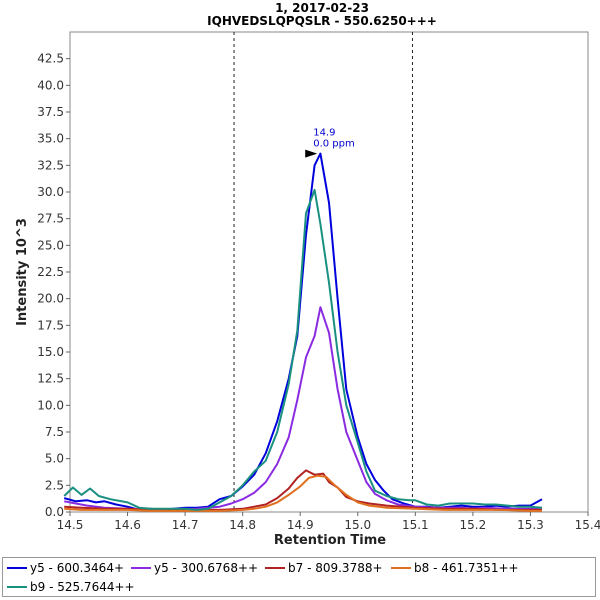 Image resolution: width=600 pixels, height=600 pixels. Describe the element at coordinates (50, 59) in the screenshot. I see `y-tick-label: 42.5` at that location.